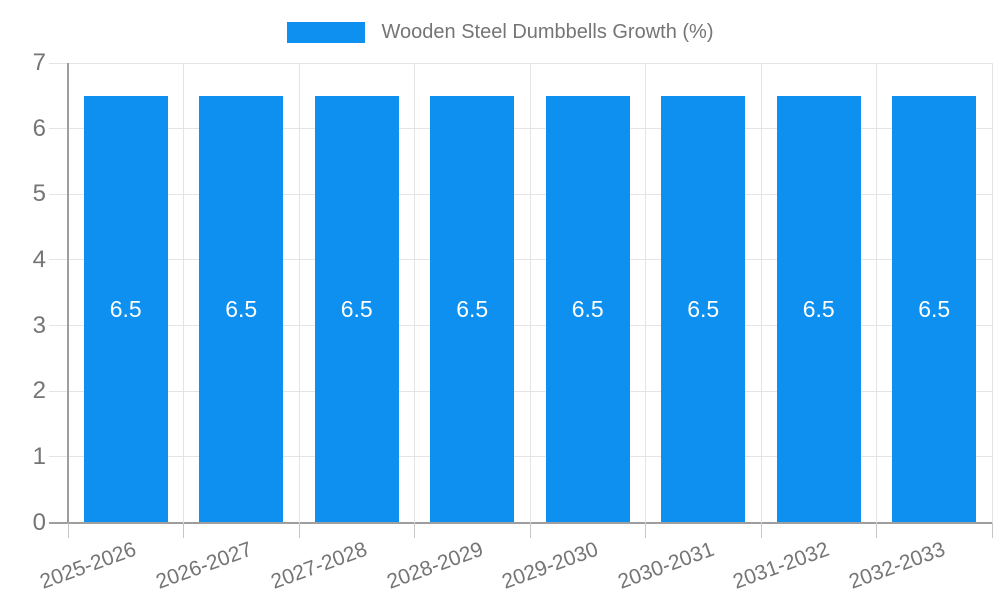 This screenshot has height=600, width=1000. I want to click on x-axis-label: 2028-2029, so click(435, 565).